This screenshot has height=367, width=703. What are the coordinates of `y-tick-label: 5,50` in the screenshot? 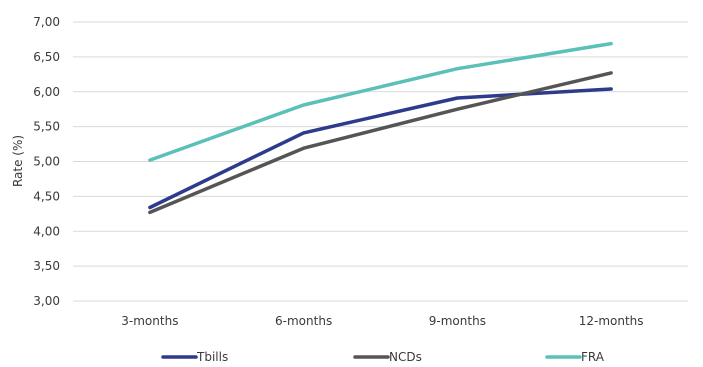 It's located at (46, 127).